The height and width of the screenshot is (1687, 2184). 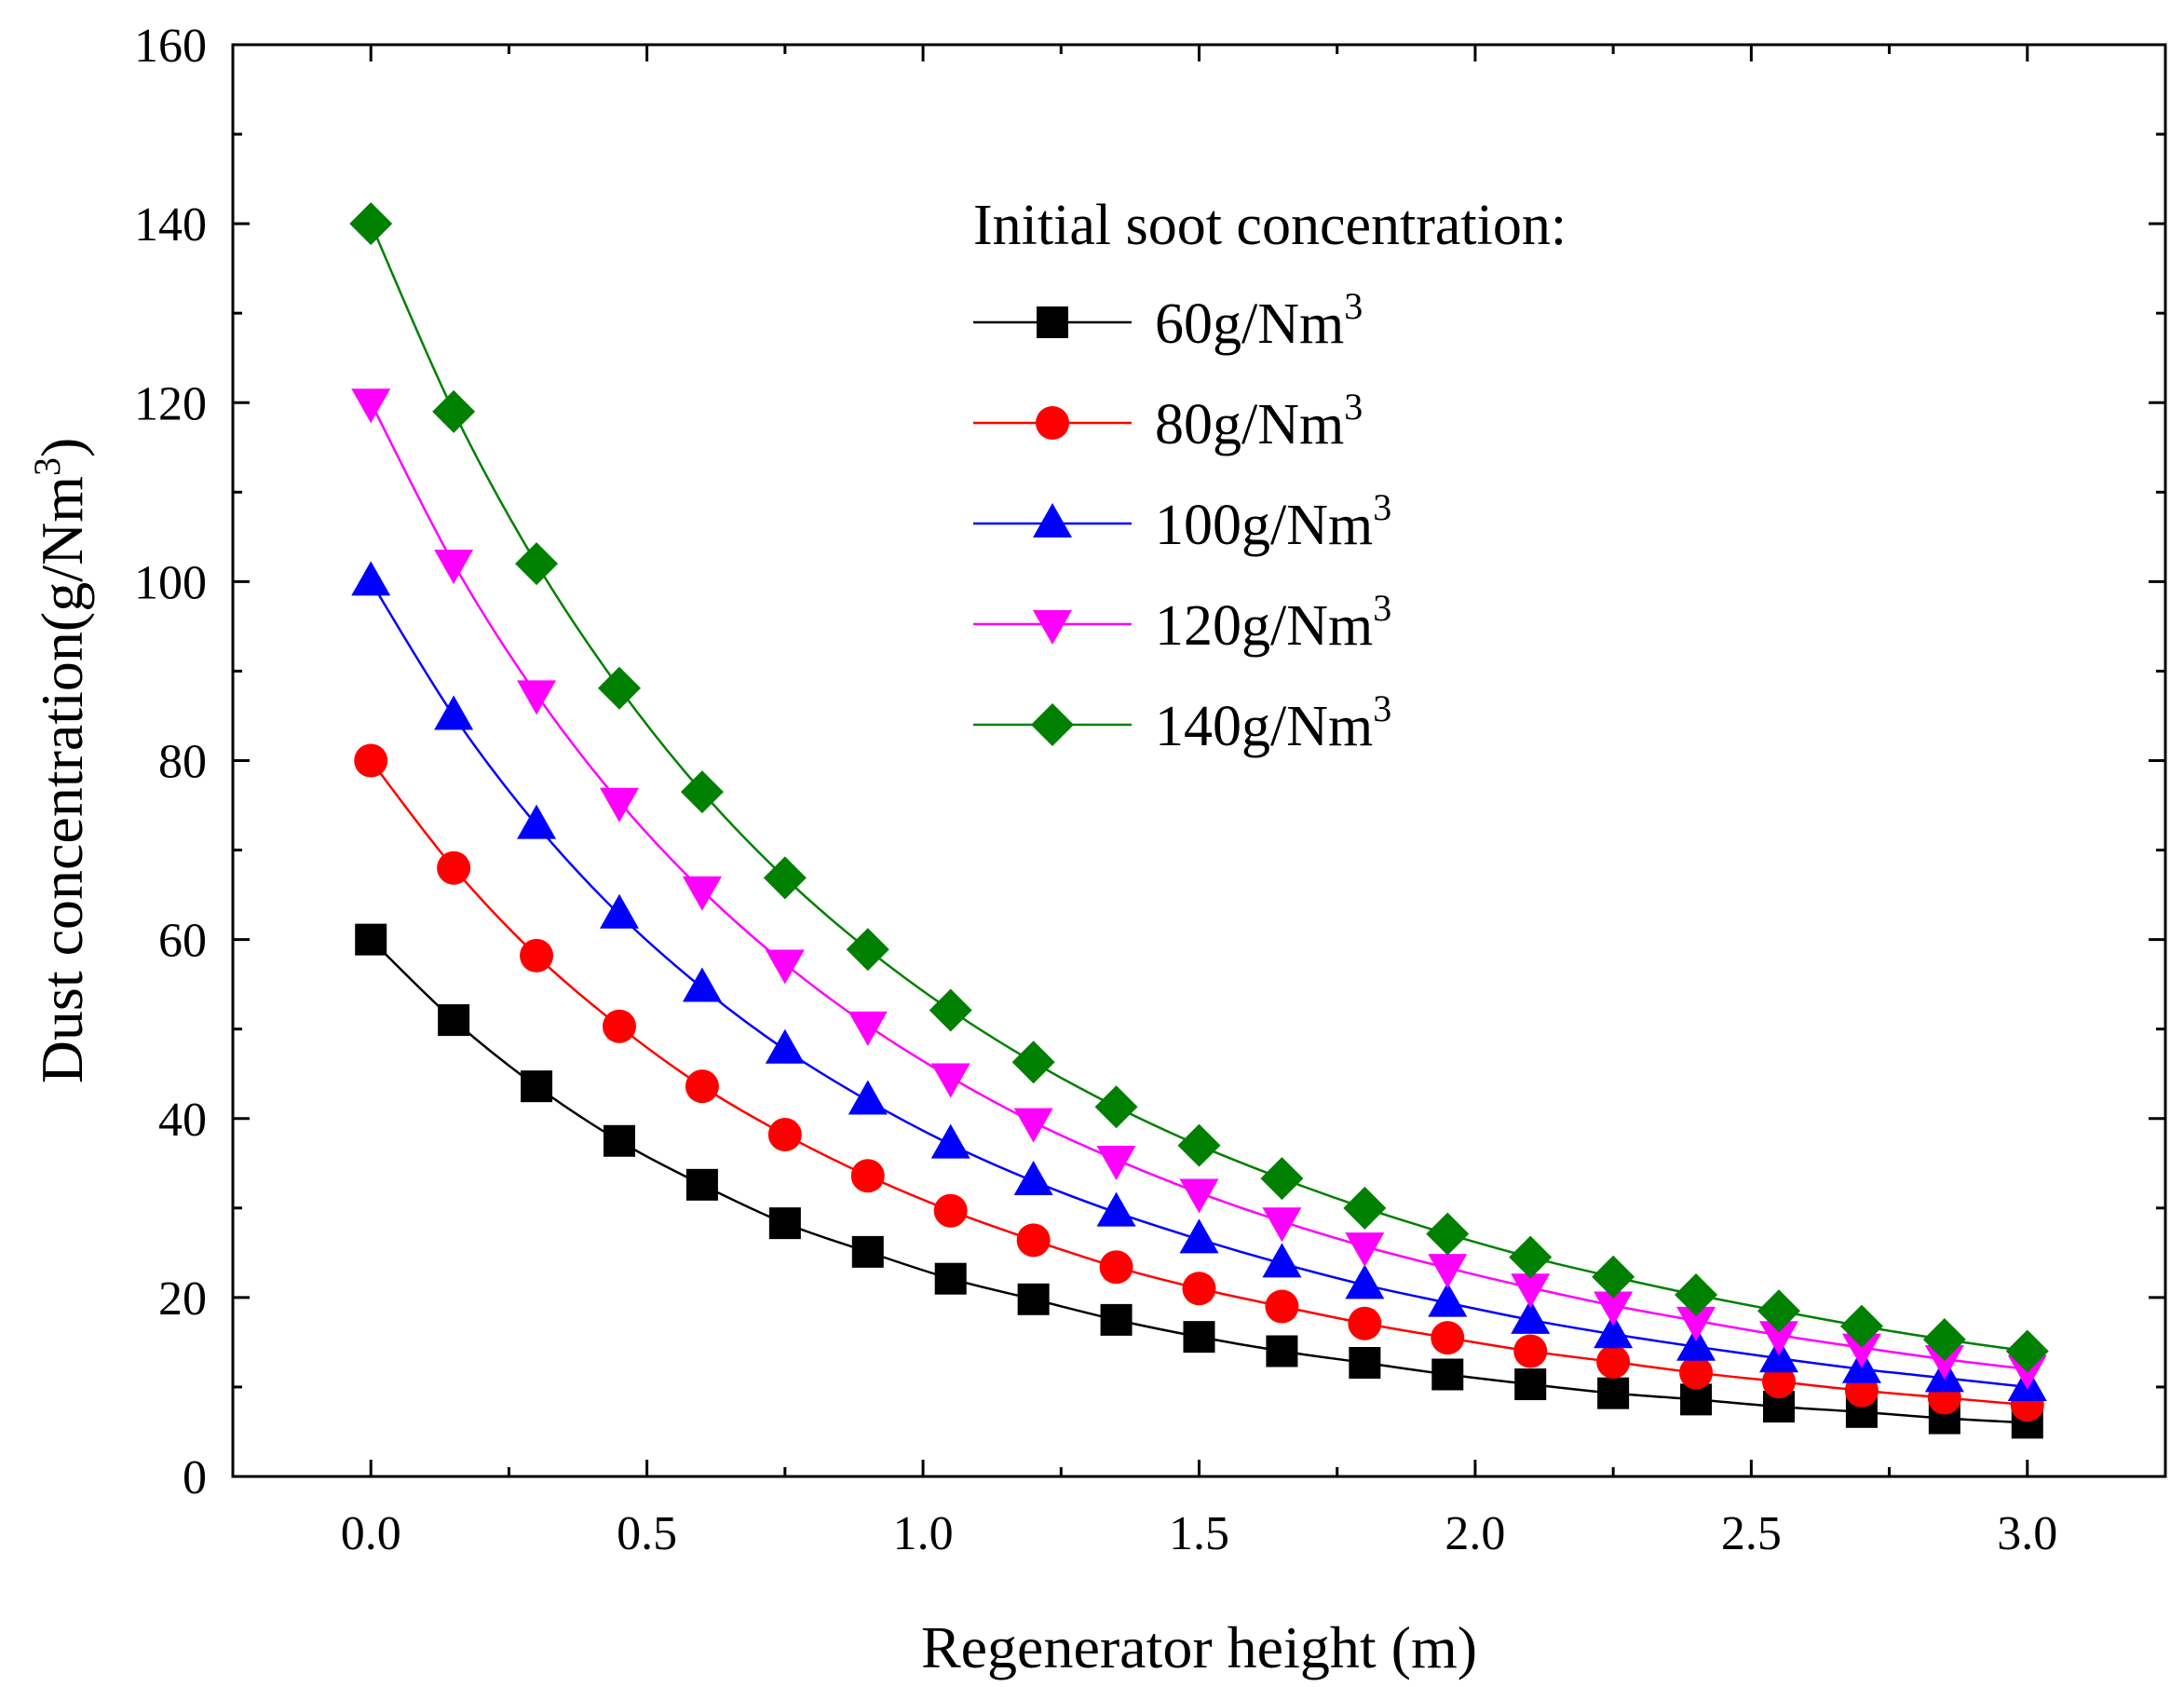 I want to click on y-tick-label: 120, so click(x=170, y=403).